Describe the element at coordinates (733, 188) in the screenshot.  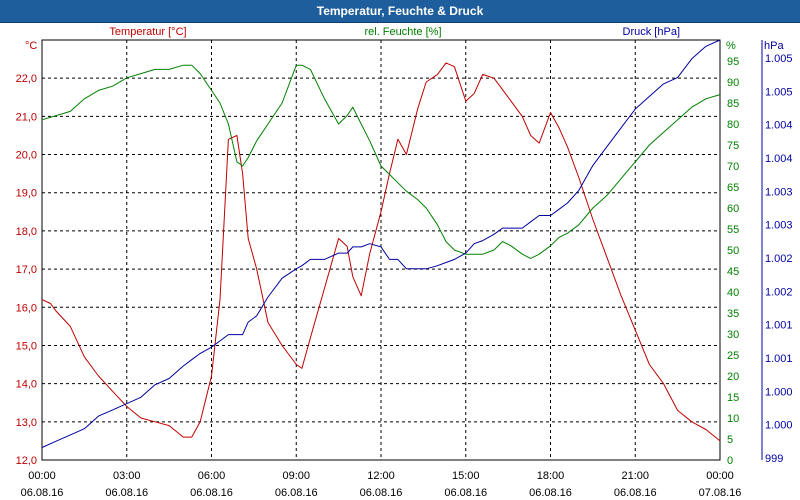
I see `humidity-tick-label: 65` at that location.